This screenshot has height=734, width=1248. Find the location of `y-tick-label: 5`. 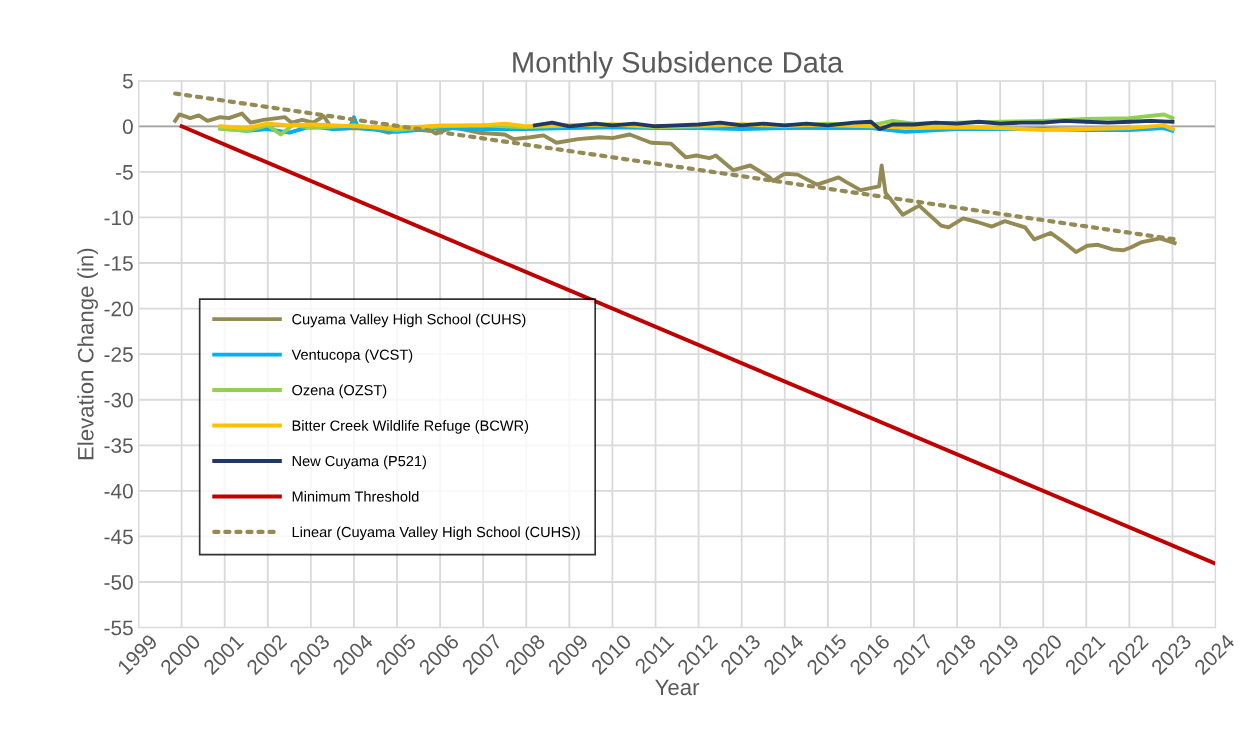

y-tick-label: 5 is located at coordinates (127, 81).